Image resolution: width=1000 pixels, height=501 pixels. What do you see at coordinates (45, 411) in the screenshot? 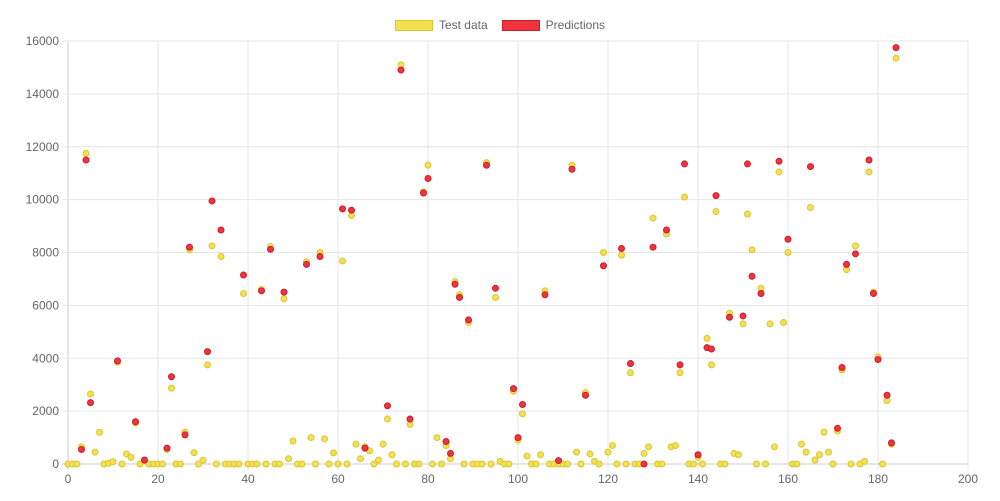
I see `y-tick-label: 2000` at bounding box center [45, 411].